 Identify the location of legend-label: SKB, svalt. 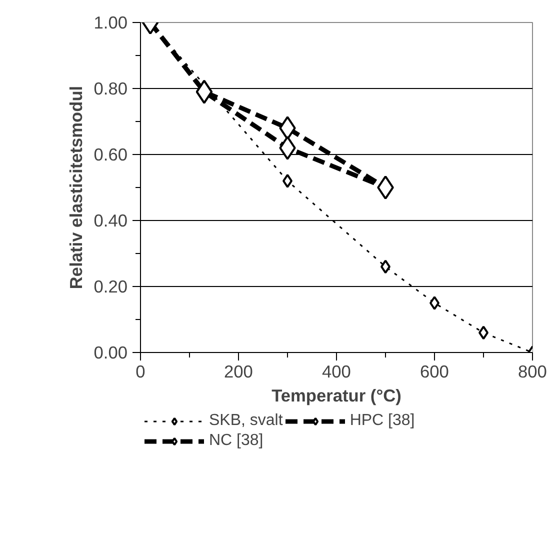
(246, 421).